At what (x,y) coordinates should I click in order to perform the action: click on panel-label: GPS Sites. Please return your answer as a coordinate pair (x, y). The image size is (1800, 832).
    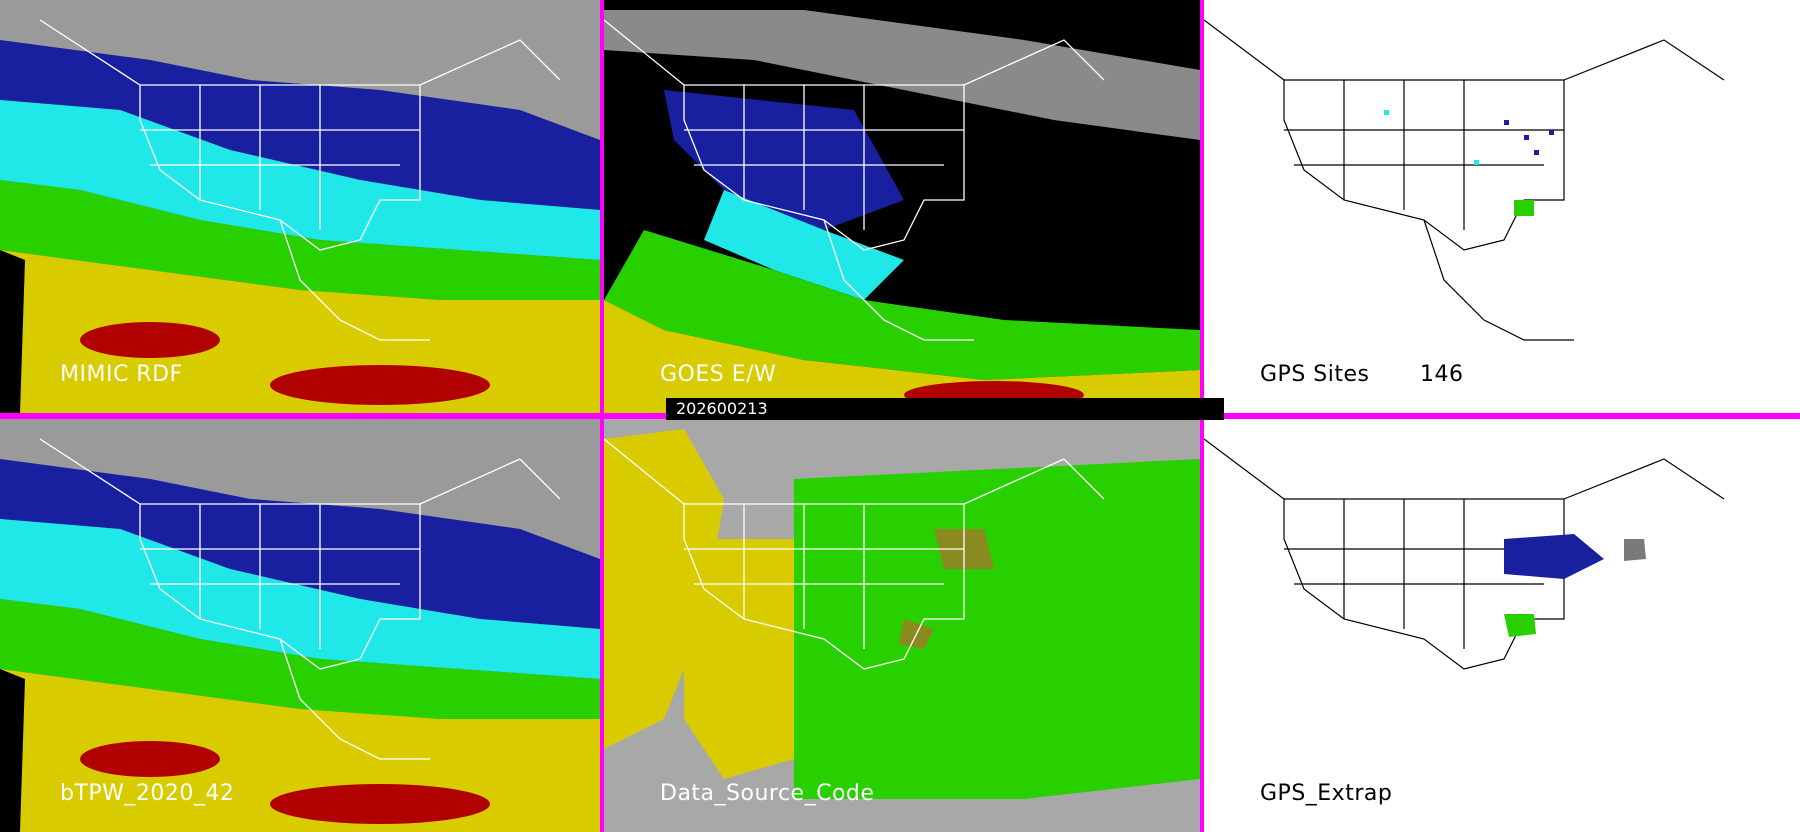
    Looking at the image, I should click on (1315, 374).